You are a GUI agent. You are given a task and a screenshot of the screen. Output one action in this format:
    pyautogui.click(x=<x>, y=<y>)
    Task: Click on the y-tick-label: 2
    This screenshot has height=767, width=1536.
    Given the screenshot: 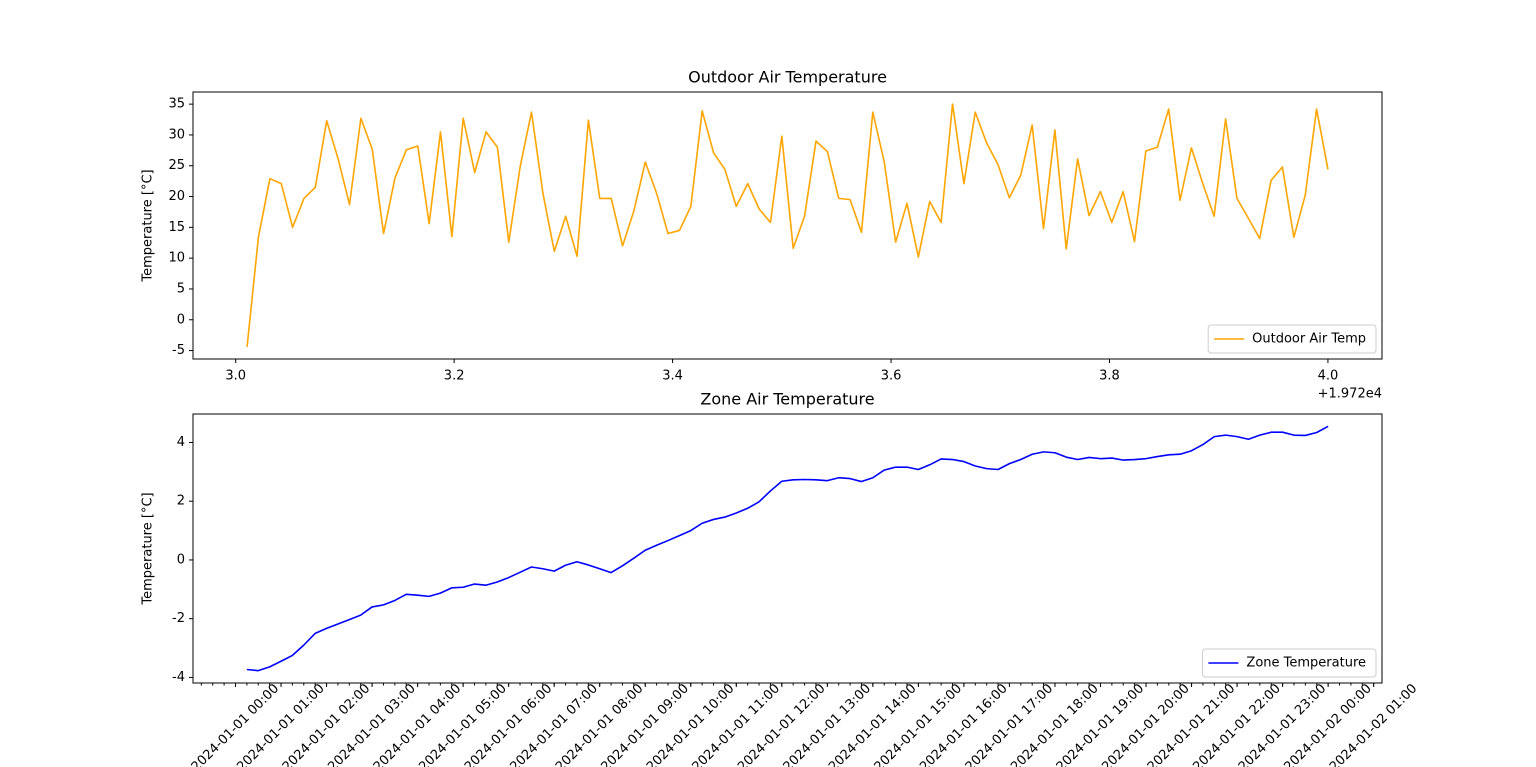 What is the action you would take?
    pyautogui.click(x=181, y=501)
    